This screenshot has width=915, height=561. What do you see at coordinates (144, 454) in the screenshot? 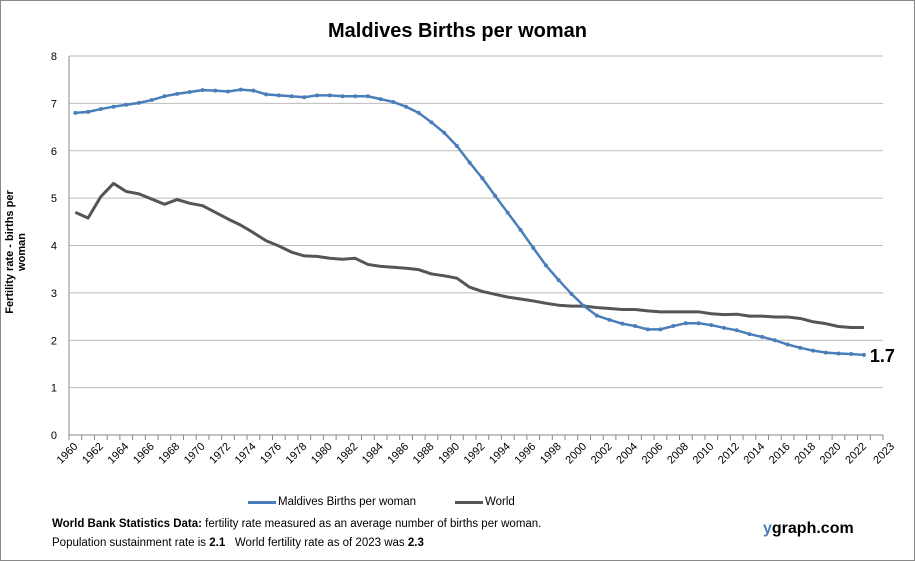
I see `x-tick-label: 1966` at bounding box center [144, 454].